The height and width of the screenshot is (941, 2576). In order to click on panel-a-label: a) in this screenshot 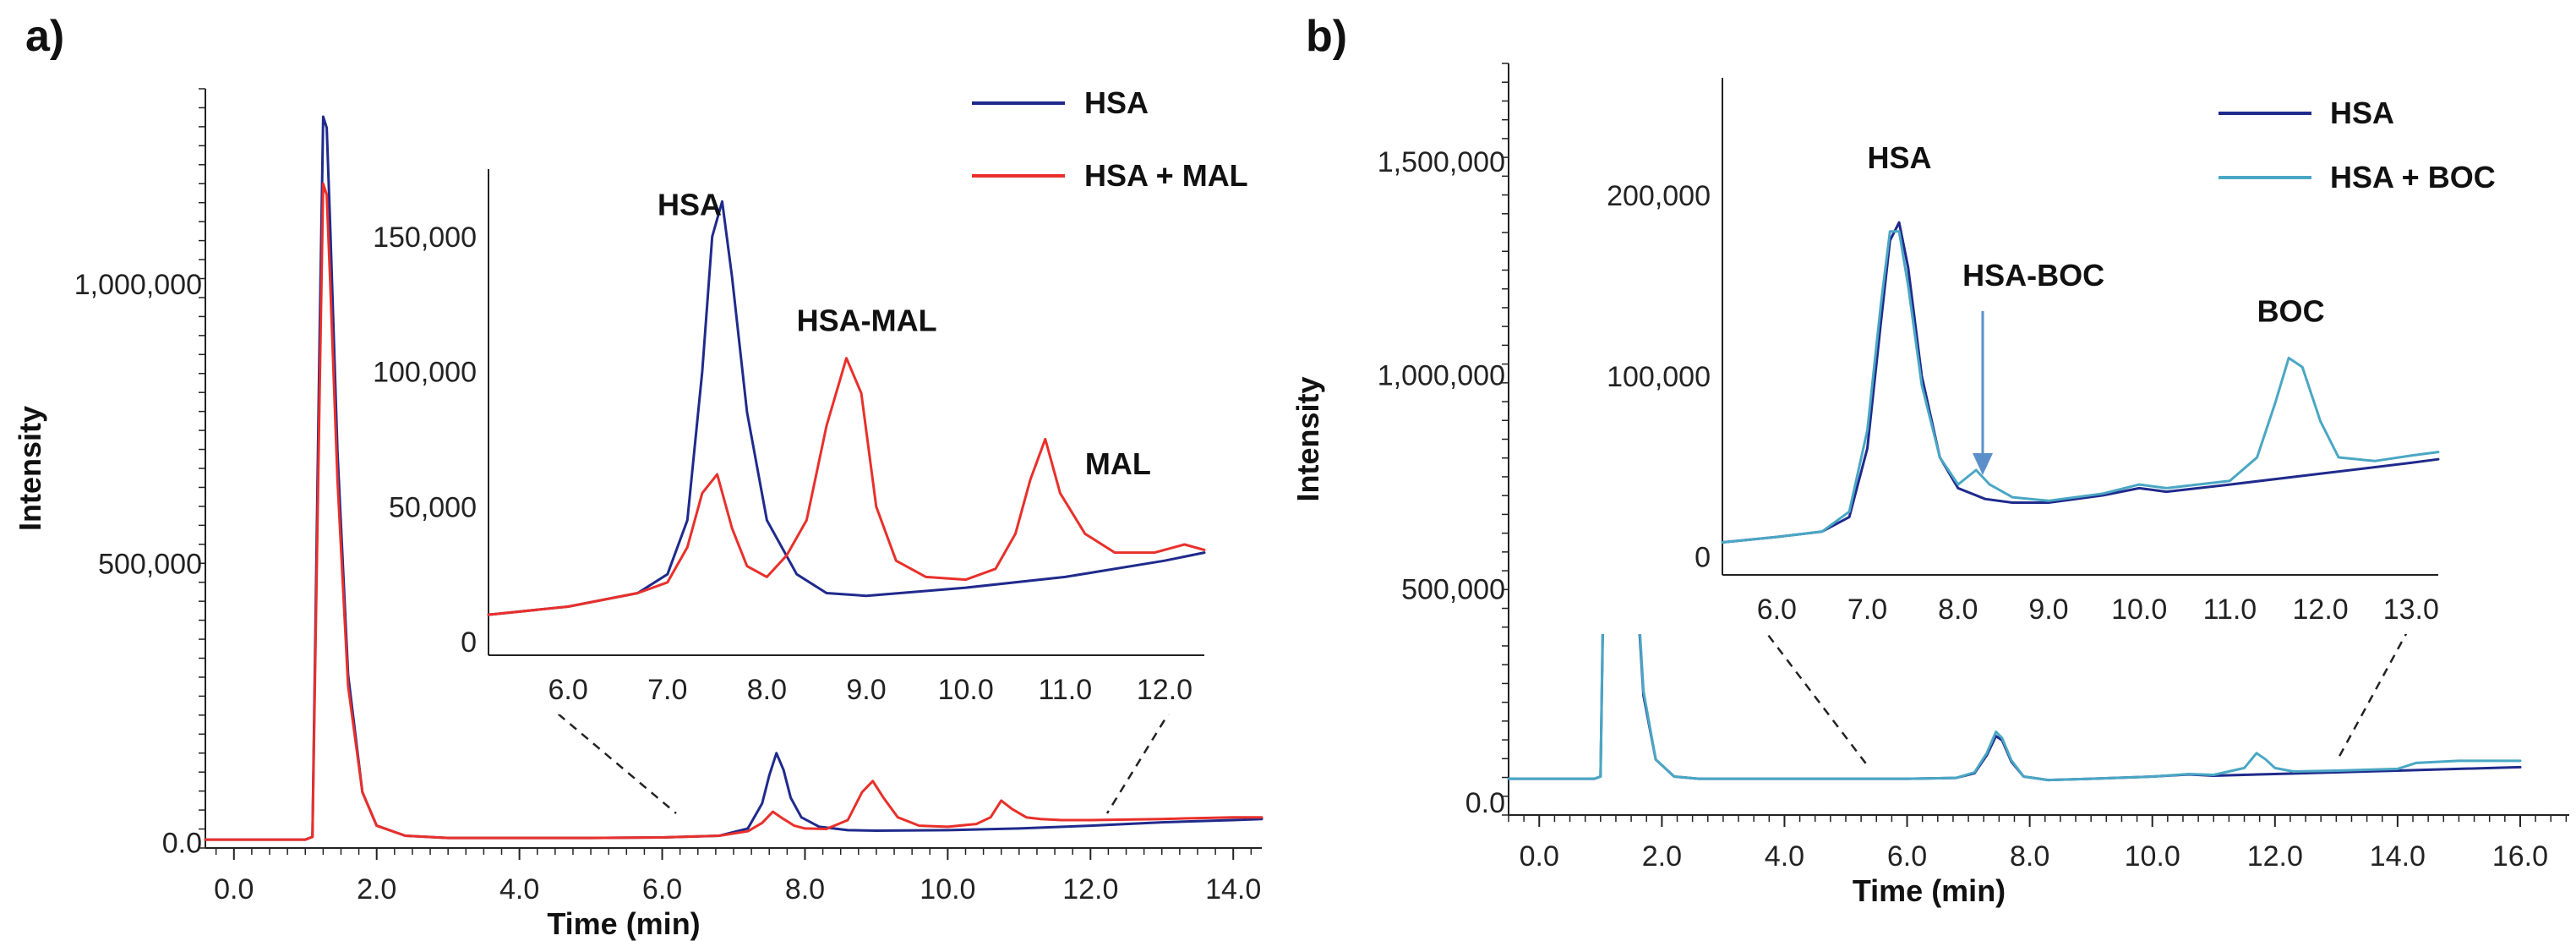, I will do `click(44, 36)`.